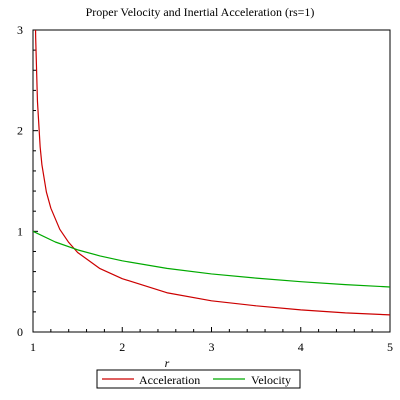 The height and width of the screenshot is (400, 400). What do you see at coordinates (122, 347) in the screenshot?
I see `x-tick-label: 2` at bounding box center [122, 347].